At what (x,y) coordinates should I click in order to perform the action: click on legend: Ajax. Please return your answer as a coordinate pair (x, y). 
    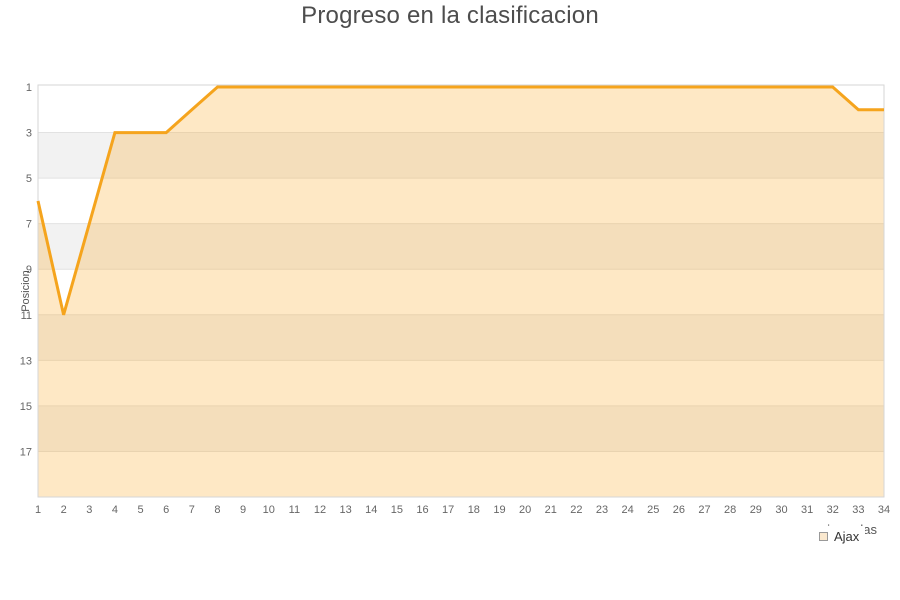
    Looking at the image, I should click on (836, 537).